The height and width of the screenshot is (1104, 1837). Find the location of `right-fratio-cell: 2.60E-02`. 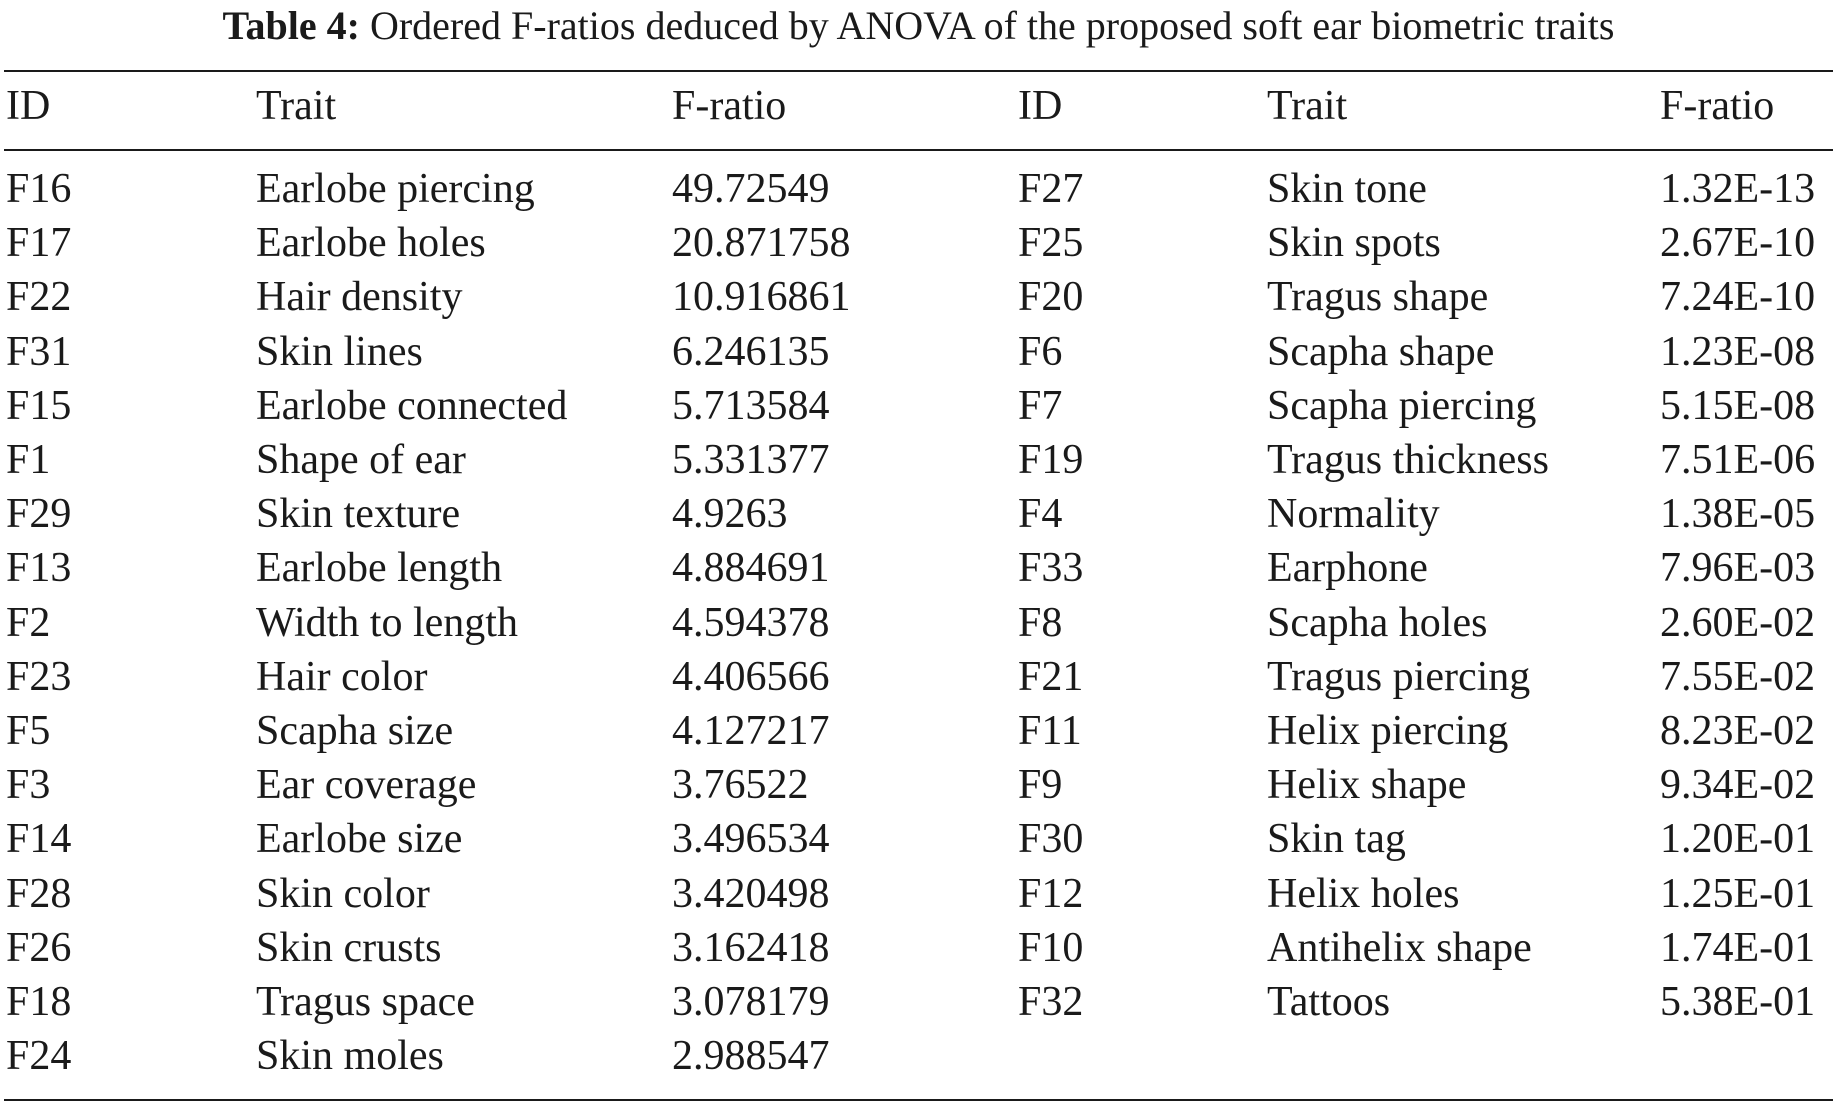

right-fratio-cell: 2.60E-02 is located at coordinates (1738, 623).